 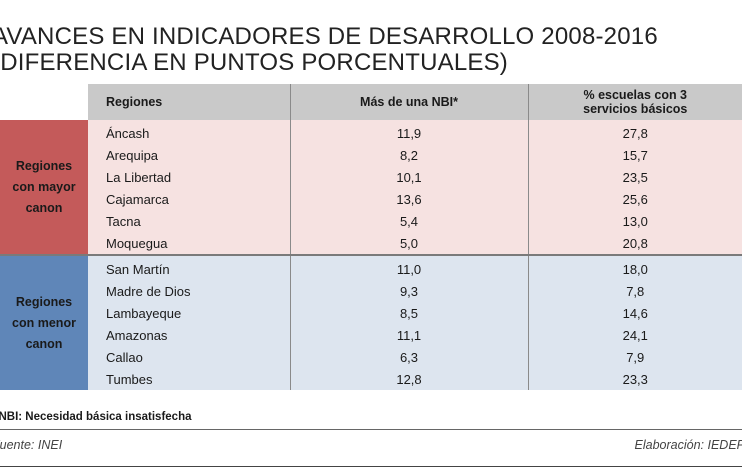 I want to click on region-name: Tacna, so click(x=189, y=221).